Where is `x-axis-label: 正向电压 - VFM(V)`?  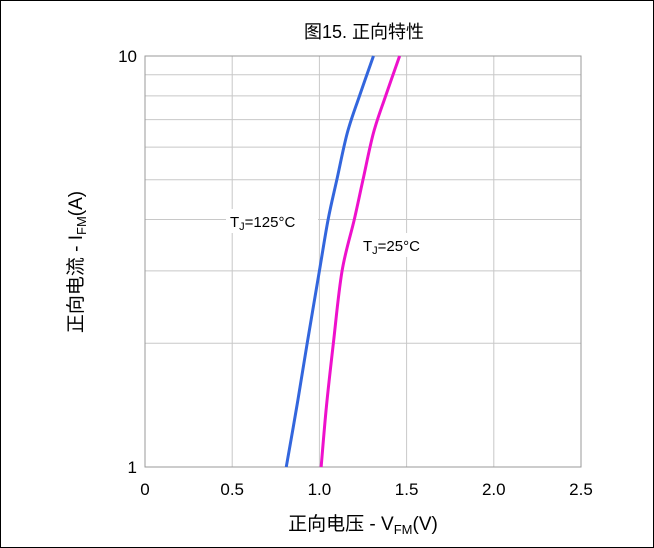 x-axis-label: 正向电压 - VFM(V) is located at coordinates (363, 525).